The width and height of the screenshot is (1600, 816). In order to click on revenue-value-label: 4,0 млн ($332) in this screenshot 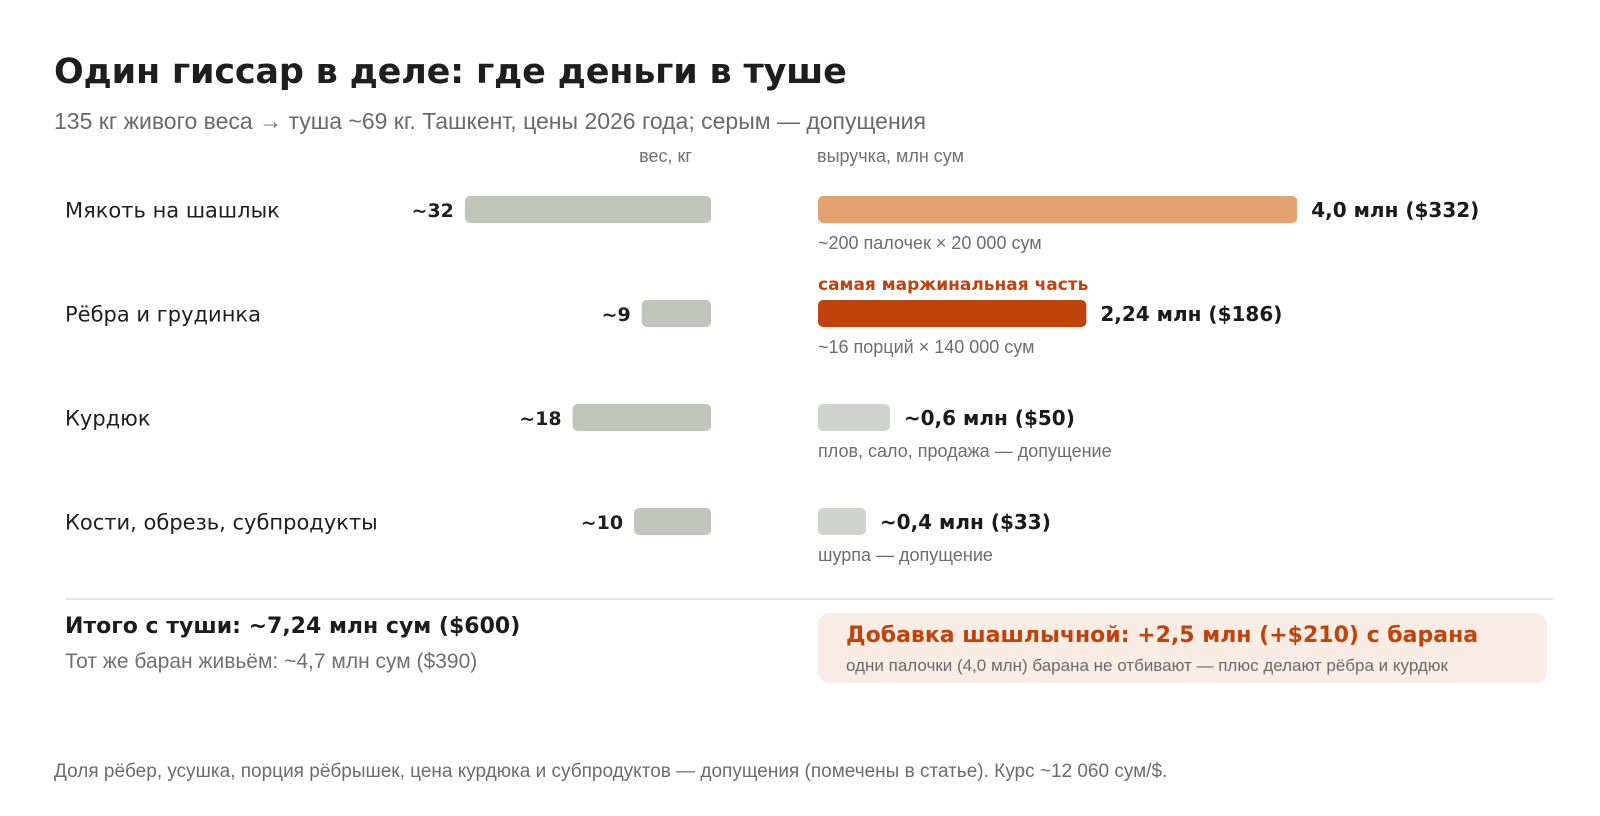, I will do `click(1395, 210)`.